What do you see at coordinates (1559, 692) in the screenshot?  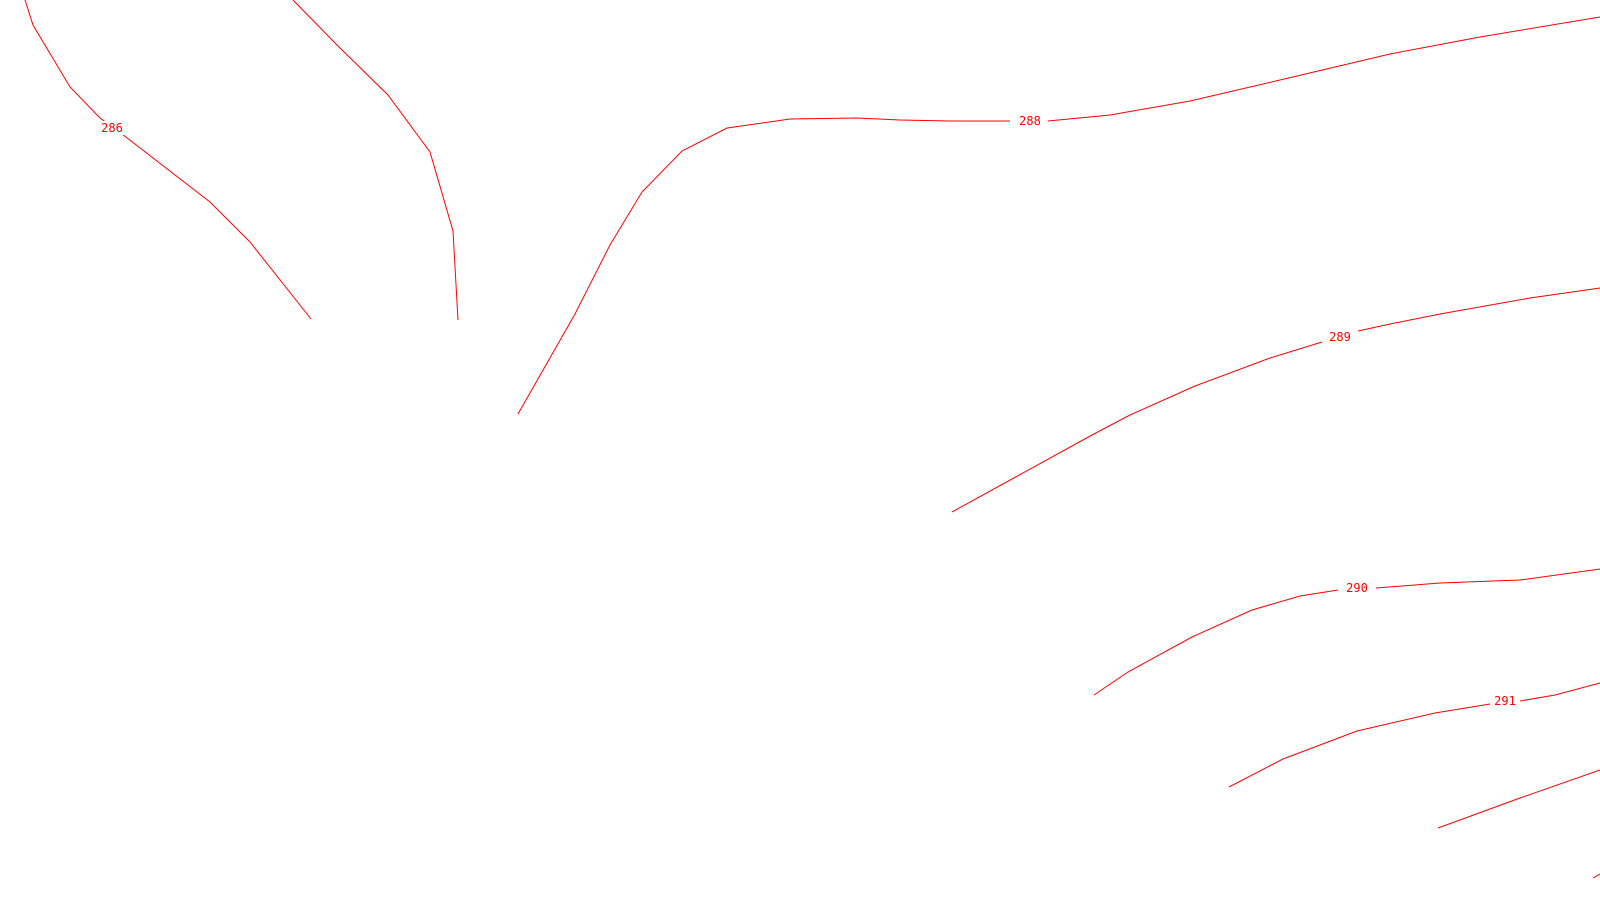 I see `contour-line-291-east` at bounding box center [1559, 692].